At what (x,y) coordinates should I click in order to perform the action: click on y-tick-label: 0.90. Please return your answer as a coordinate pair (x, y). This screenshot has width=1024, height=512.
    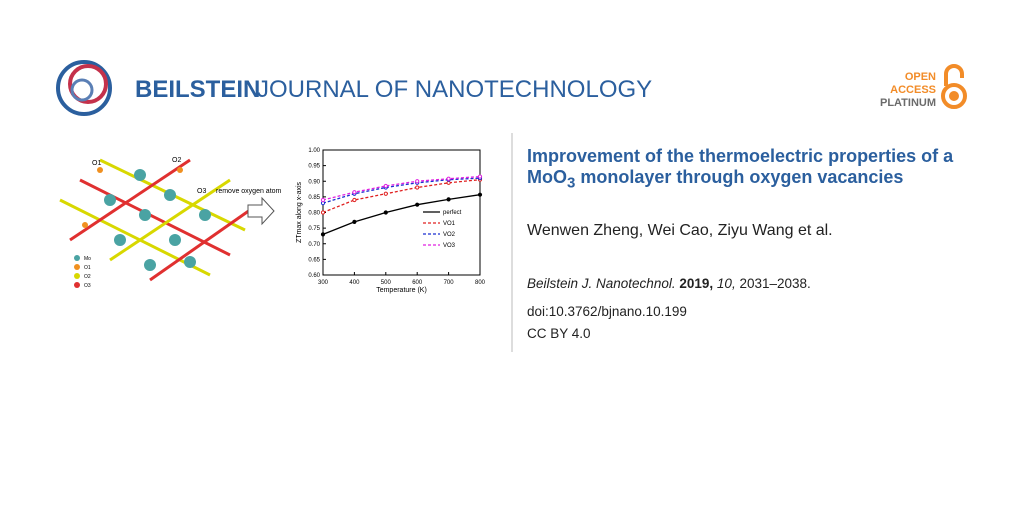
    Looking at the image, I should click on (314, 182).